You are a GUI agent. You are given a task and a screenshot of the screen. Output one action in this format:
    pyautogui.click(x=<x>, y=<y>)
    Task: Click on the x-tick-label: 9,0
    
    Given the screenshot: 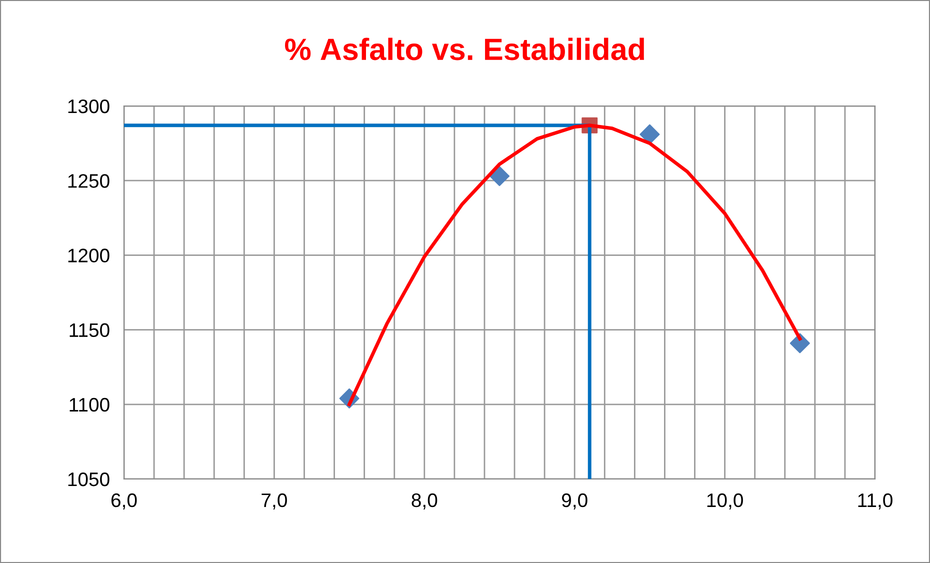 What is the action you would take?
    pyautogui.click(x=575, y=501)
    